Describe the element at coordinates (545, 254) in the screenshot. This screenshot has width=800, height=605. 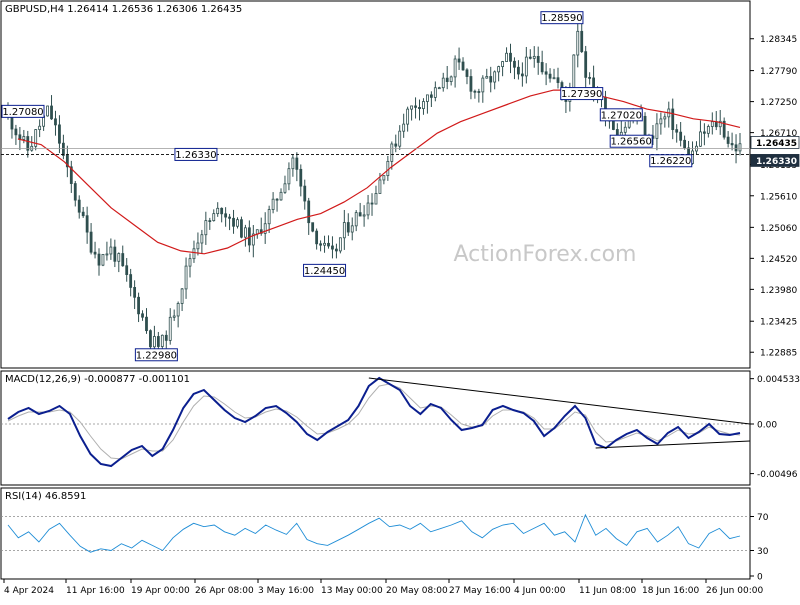
I see `watermark-text: ActionForex.com` at that location.